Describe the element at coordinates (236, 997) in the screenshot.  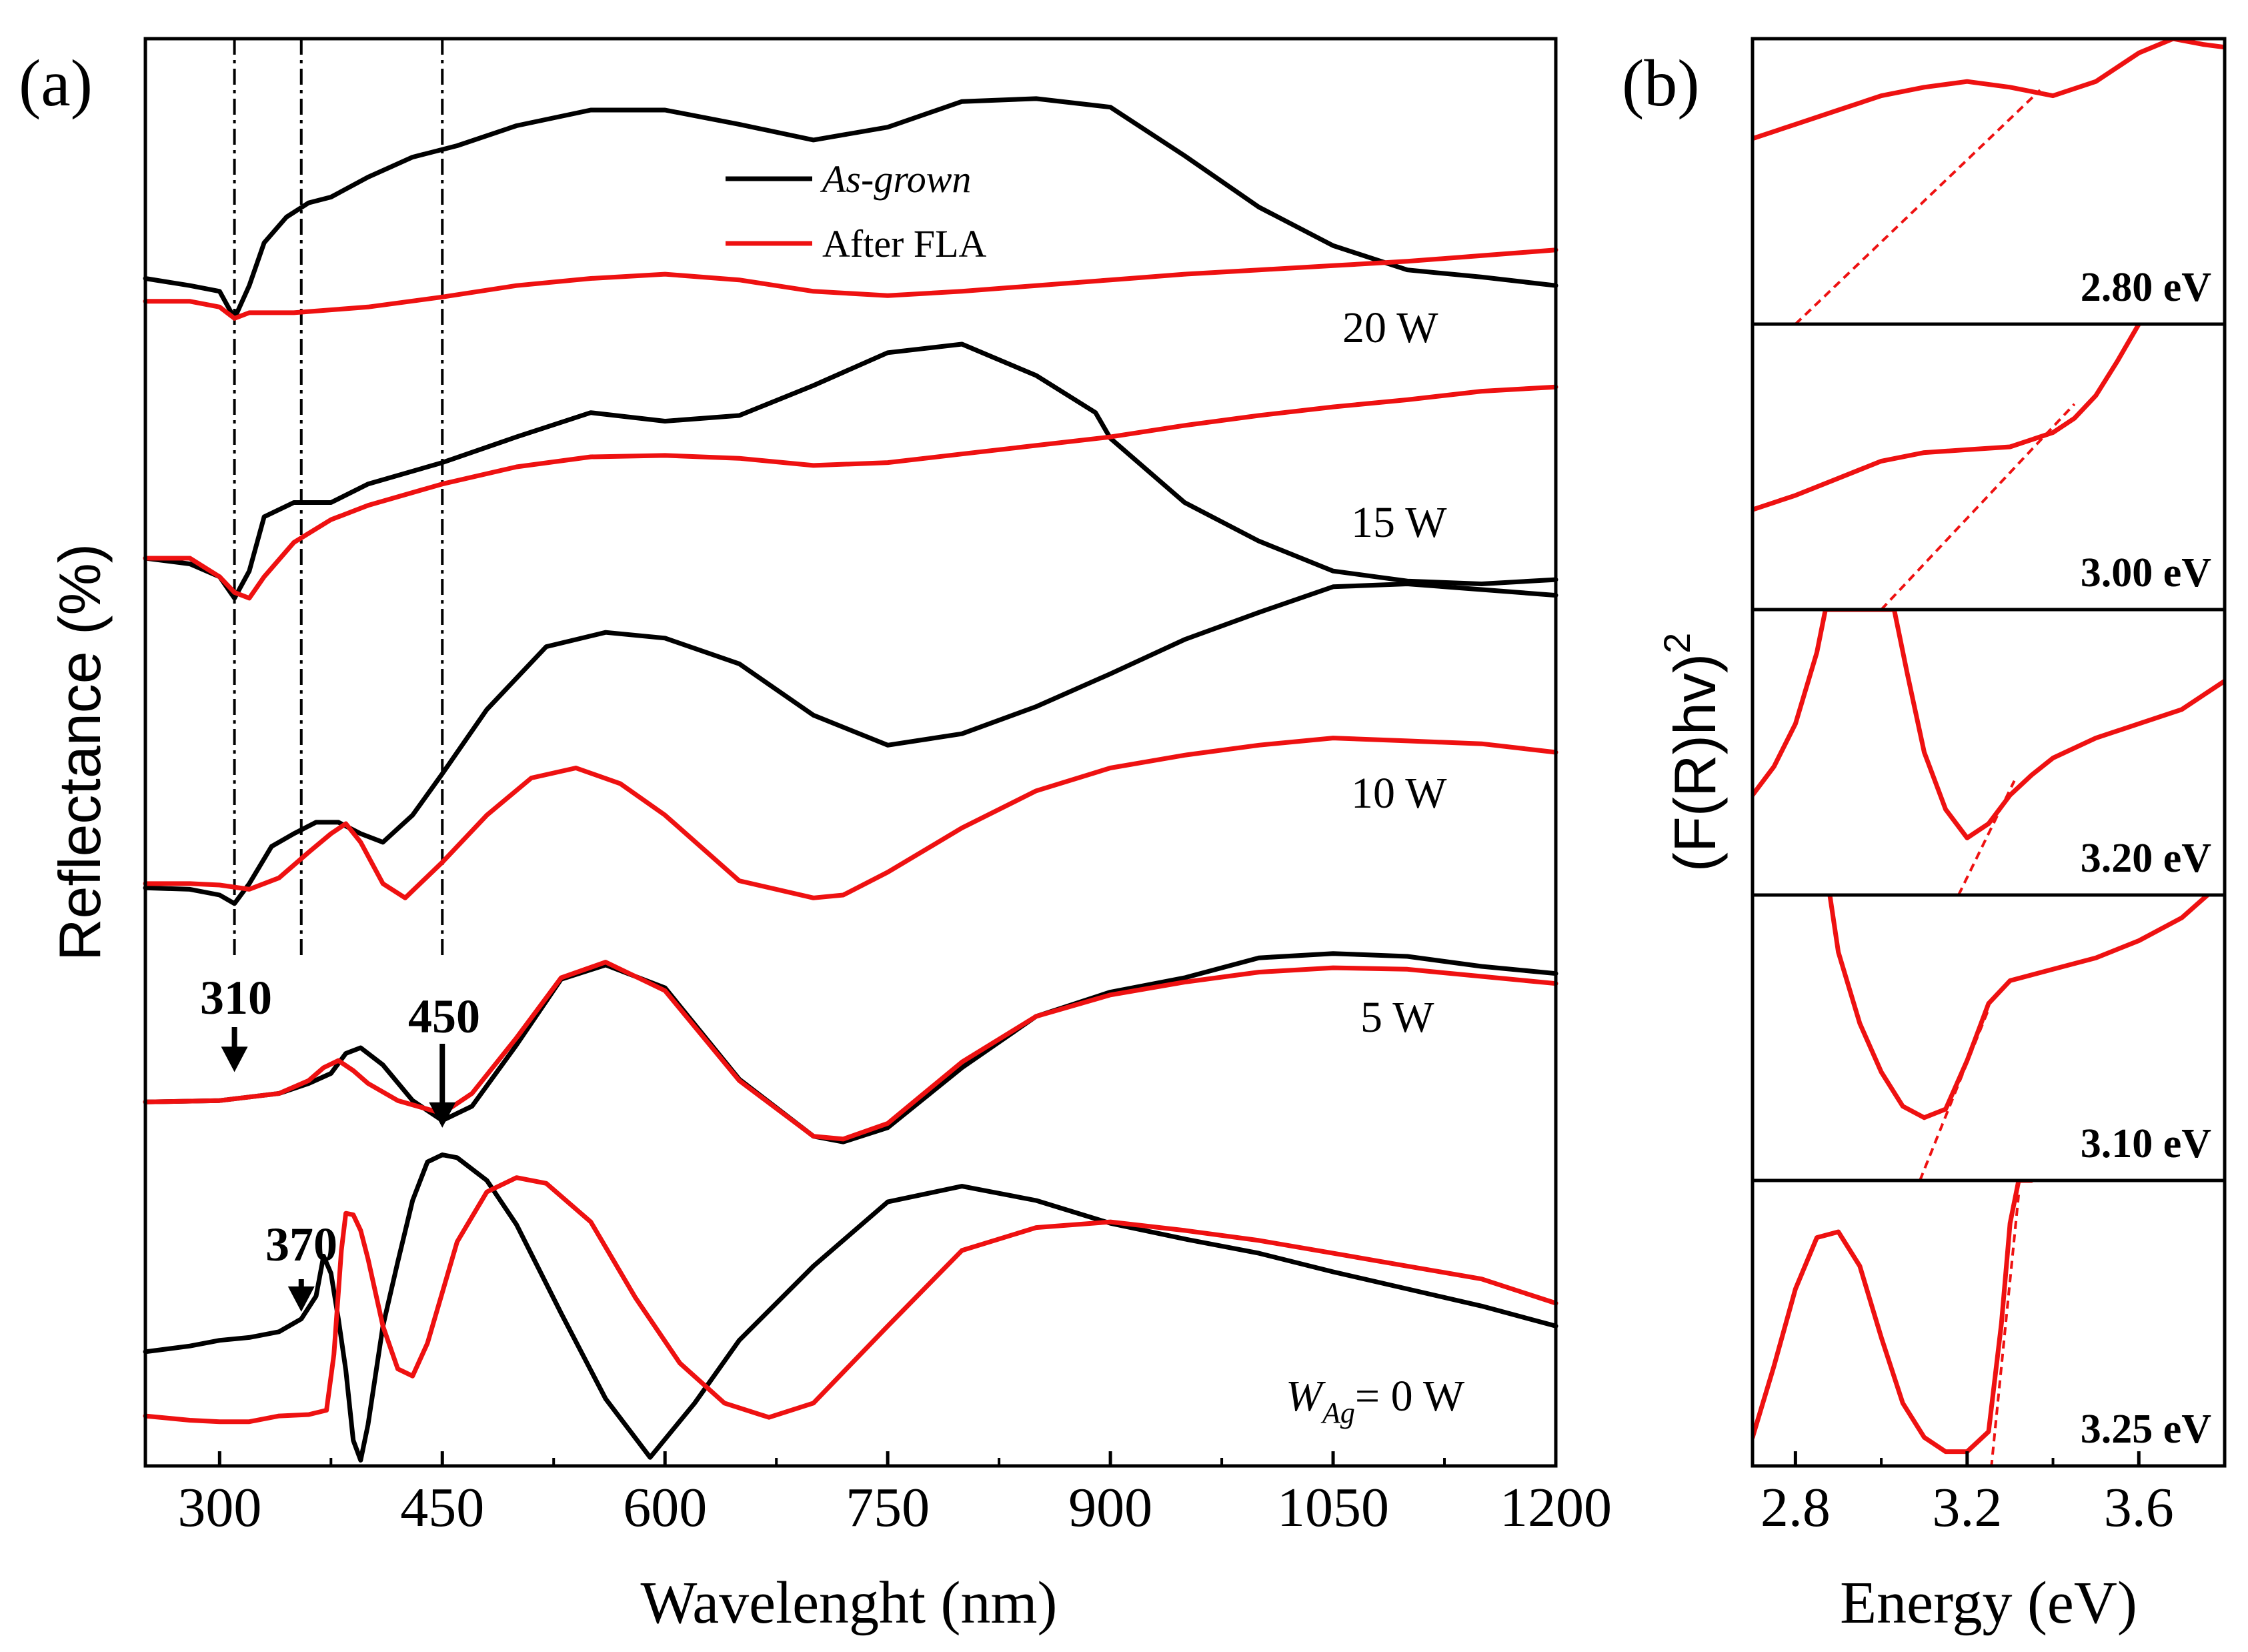
I see `annotation-310: 310` at that location.